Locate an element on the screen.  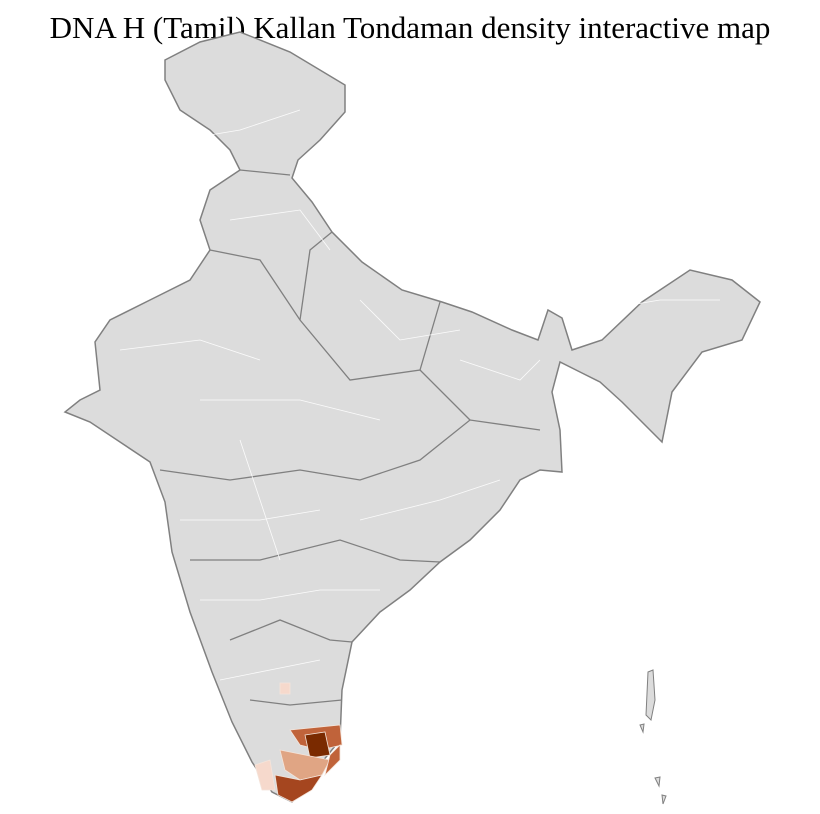
district-density-high is located at coordinates (317, 745).